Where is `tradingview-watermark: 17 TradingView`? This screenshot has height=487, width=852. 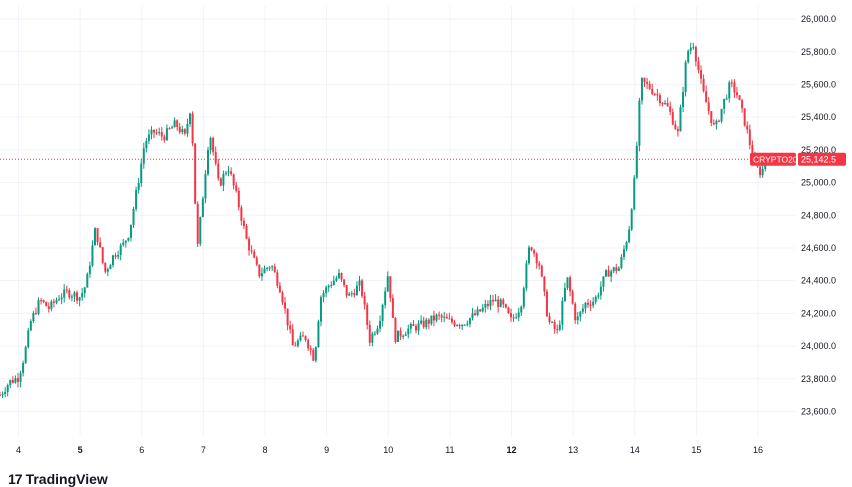 tradingview-watermark: 17 TradingView is located at coordinates (58, 479).